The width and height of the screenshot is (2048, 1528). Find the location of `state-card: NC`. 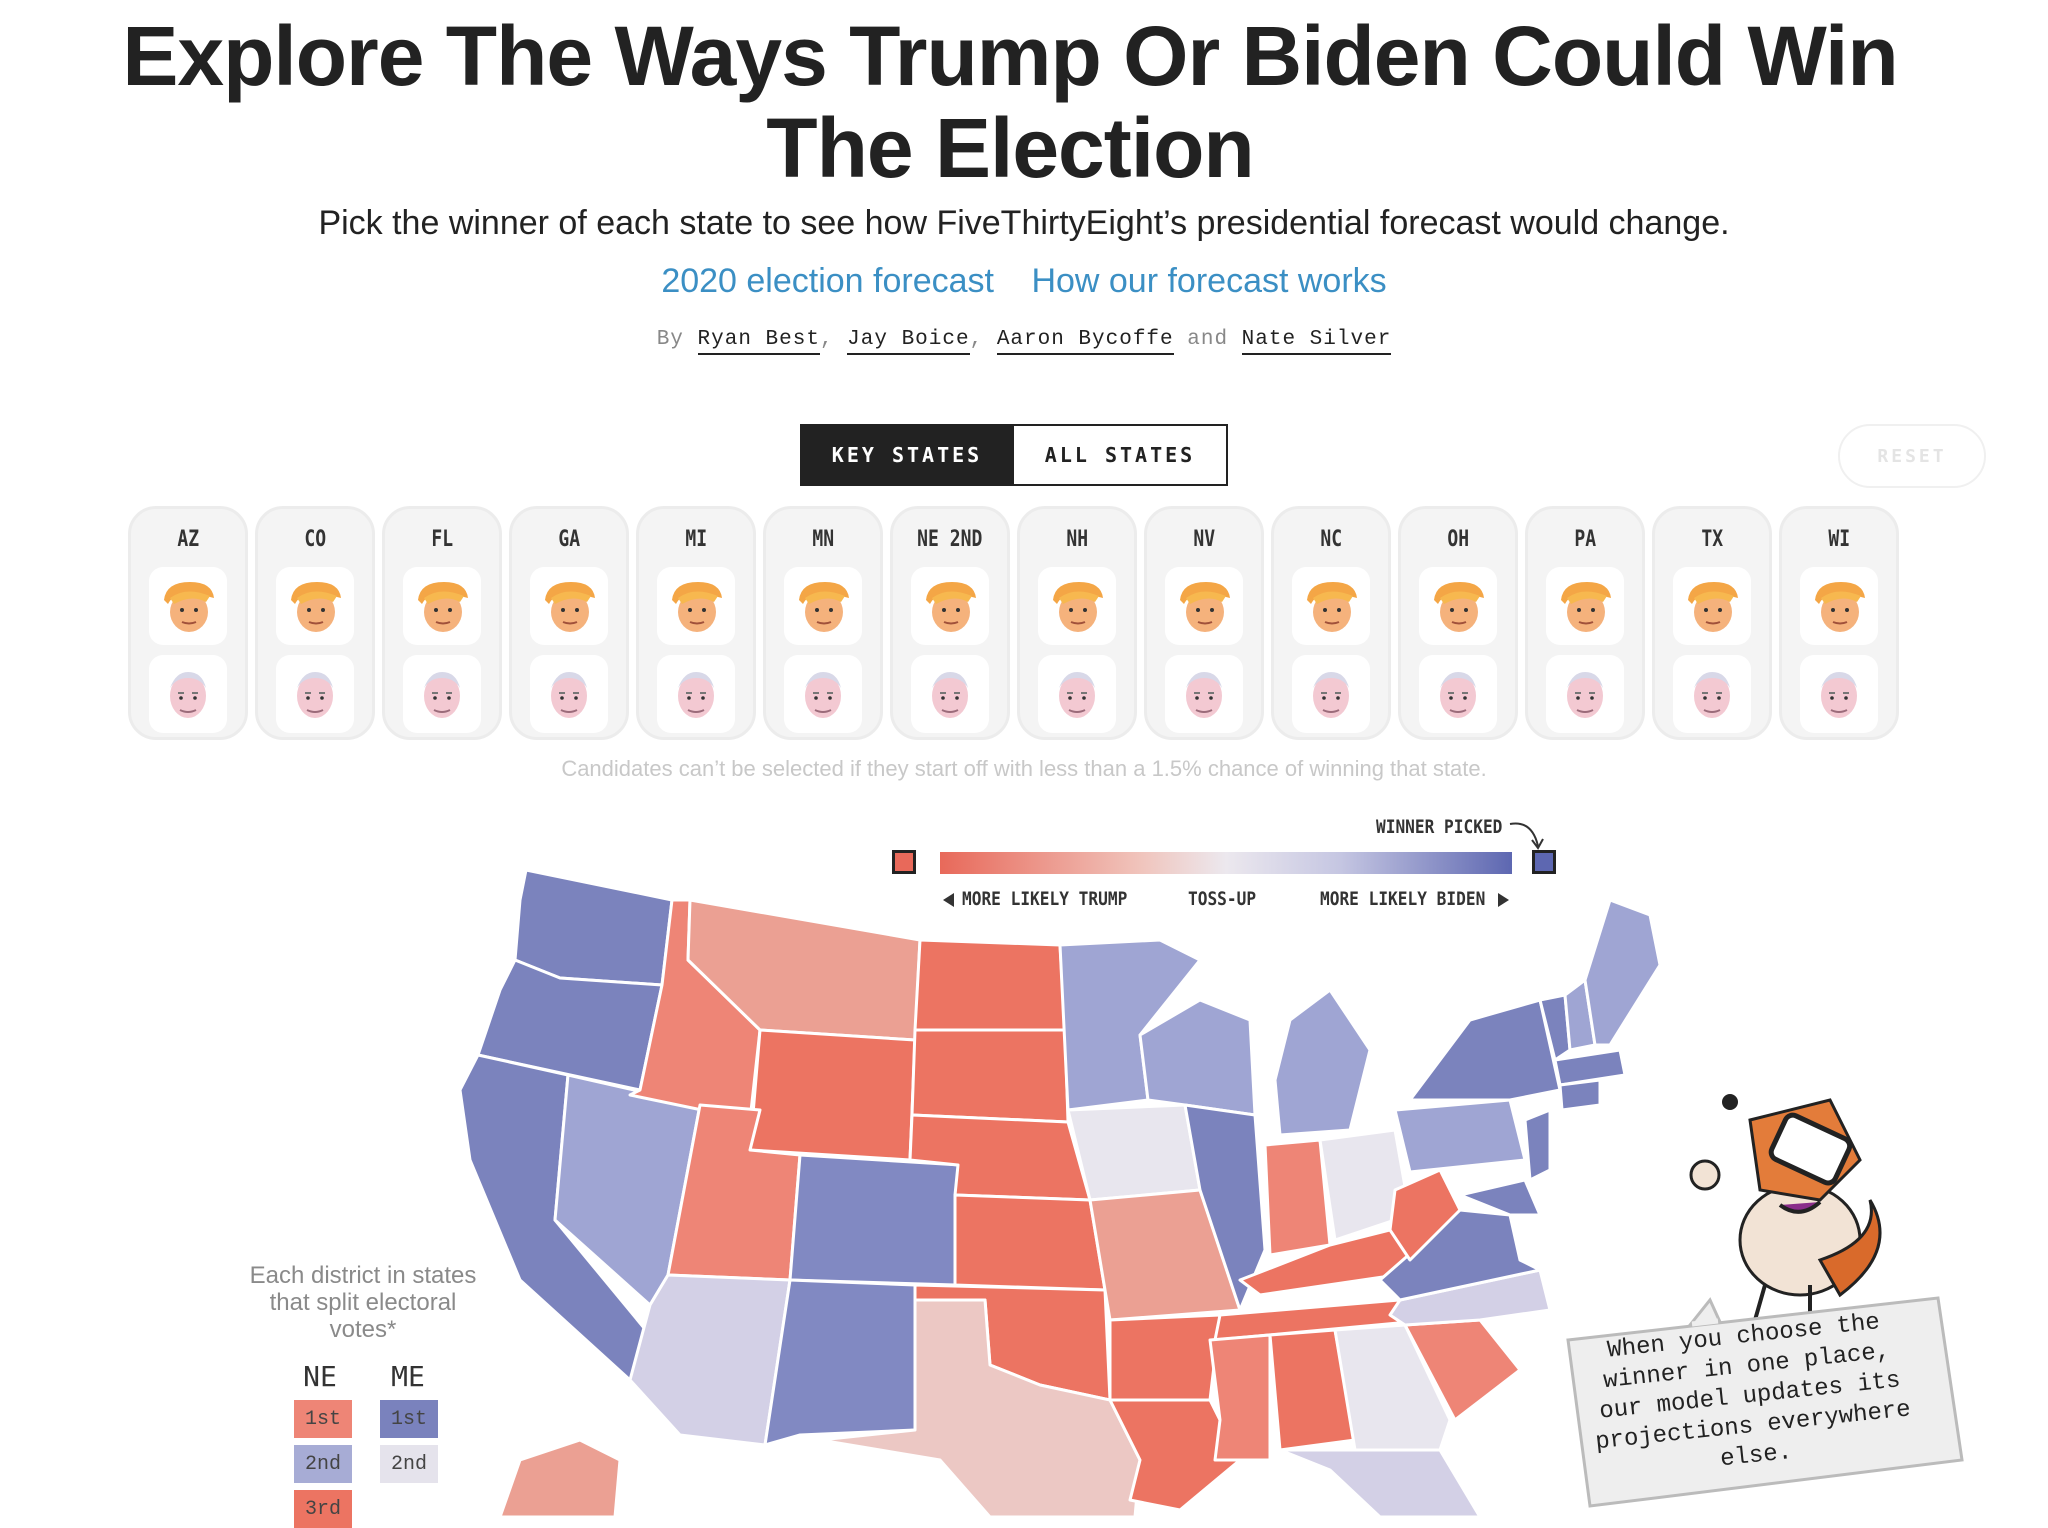

state-card: NC is located at coordinates (1331, 623).